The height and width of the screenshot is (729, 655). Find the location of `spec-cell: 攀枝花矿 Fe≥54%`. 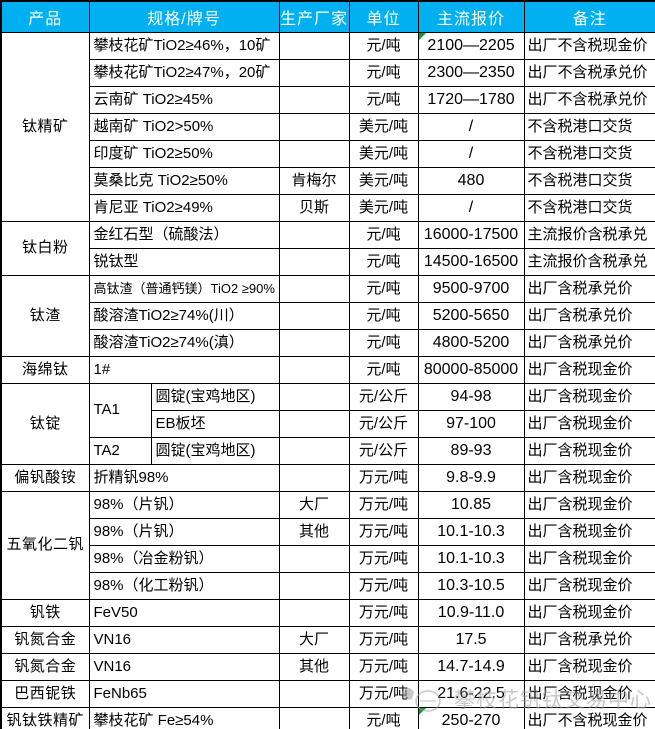

spec-cell: 攀枝花矿 Fe≥54% is located at coordinates (184, 718).